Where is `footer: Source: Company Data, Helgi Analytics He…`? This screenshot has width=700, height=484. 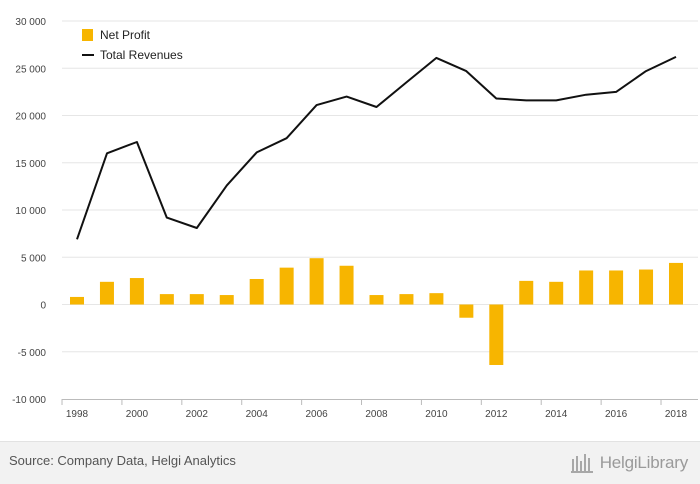
footer: Source: Company Data, Helgi Analytics He… is located at coordinates (350, 462).